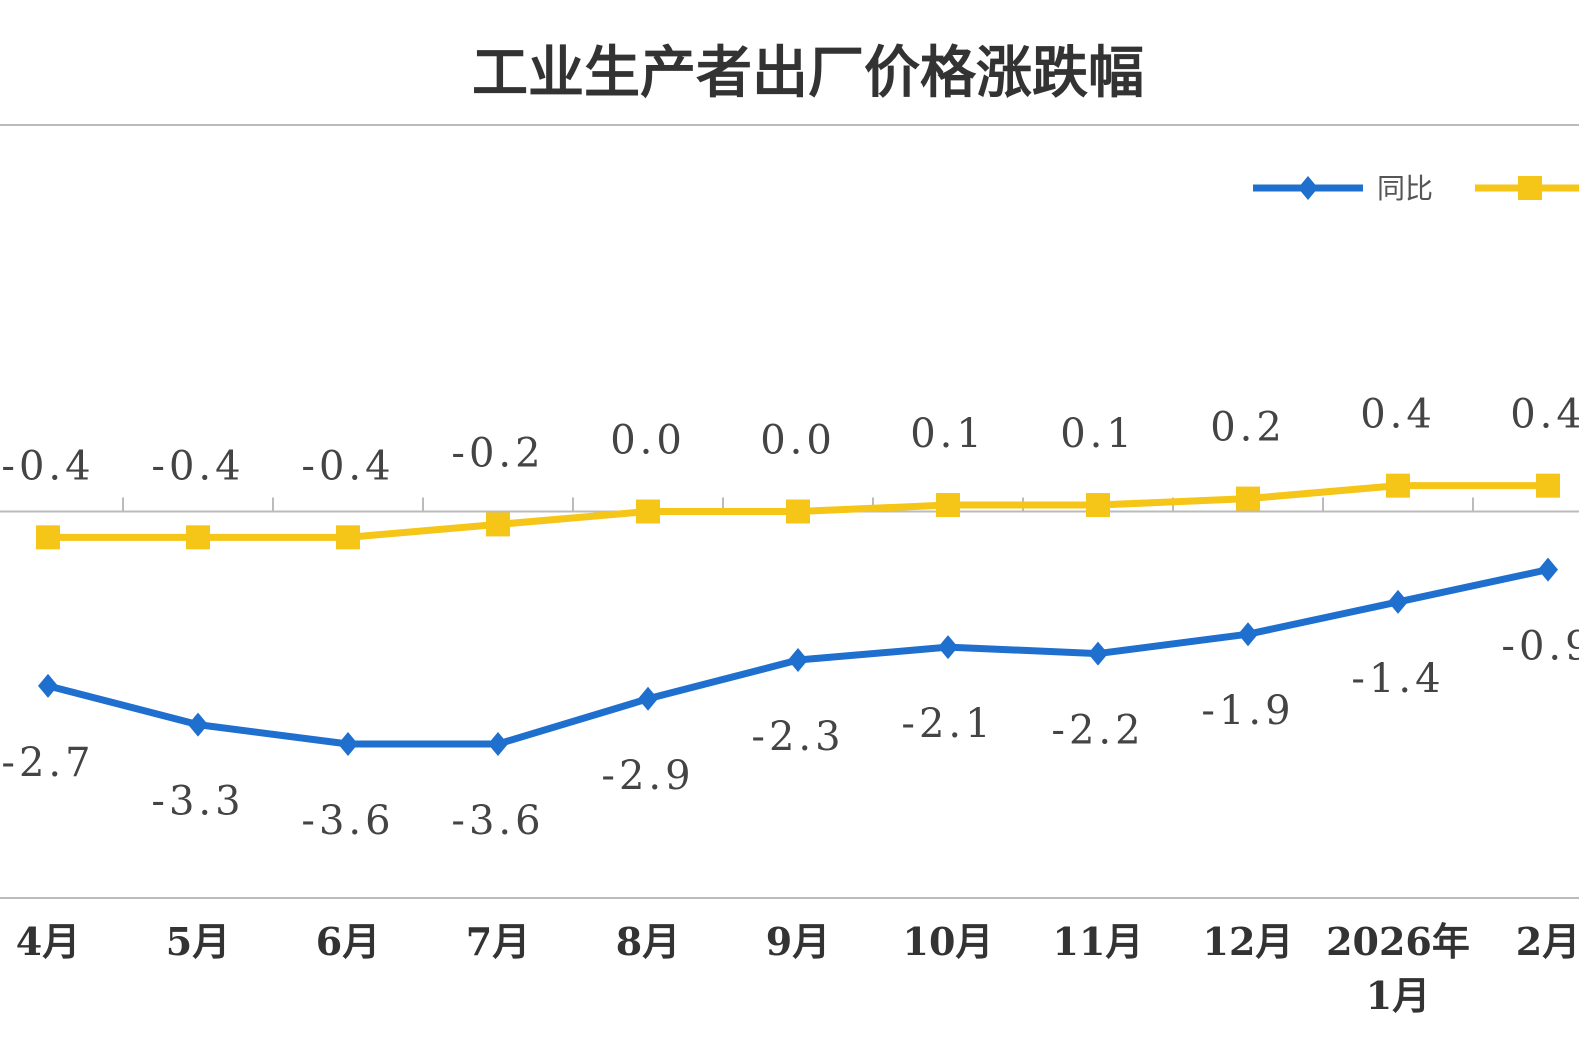 The width and height of the screenshot is (1579, 1060). Describe the element at coordinates (798, 941) in the screenshot. I see `x-tick-label: 9月` at that location.